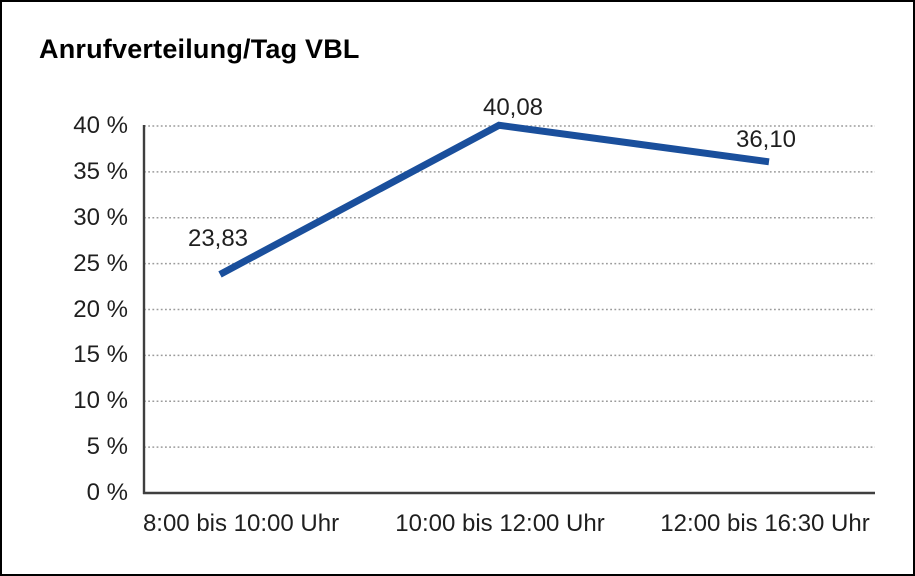 Image resolution: width=915 pixels, height=576 pixels. I want to click on x-category-label: 8:00 bis 10:00 Uhr, so click(241, 523).